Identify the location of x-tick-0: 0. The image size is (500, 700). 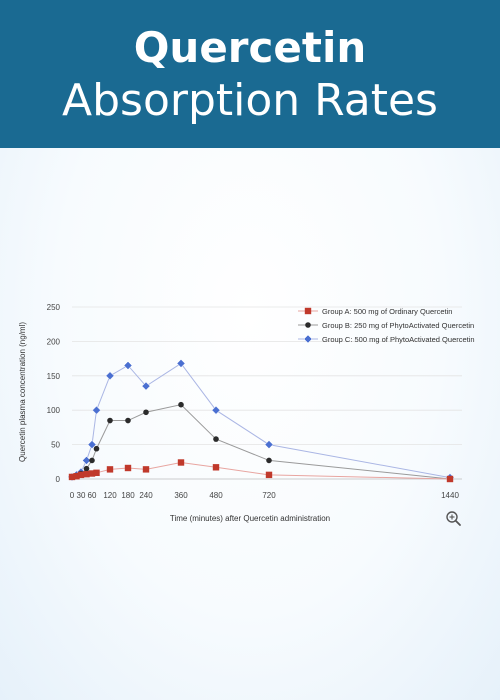
(72, 495).